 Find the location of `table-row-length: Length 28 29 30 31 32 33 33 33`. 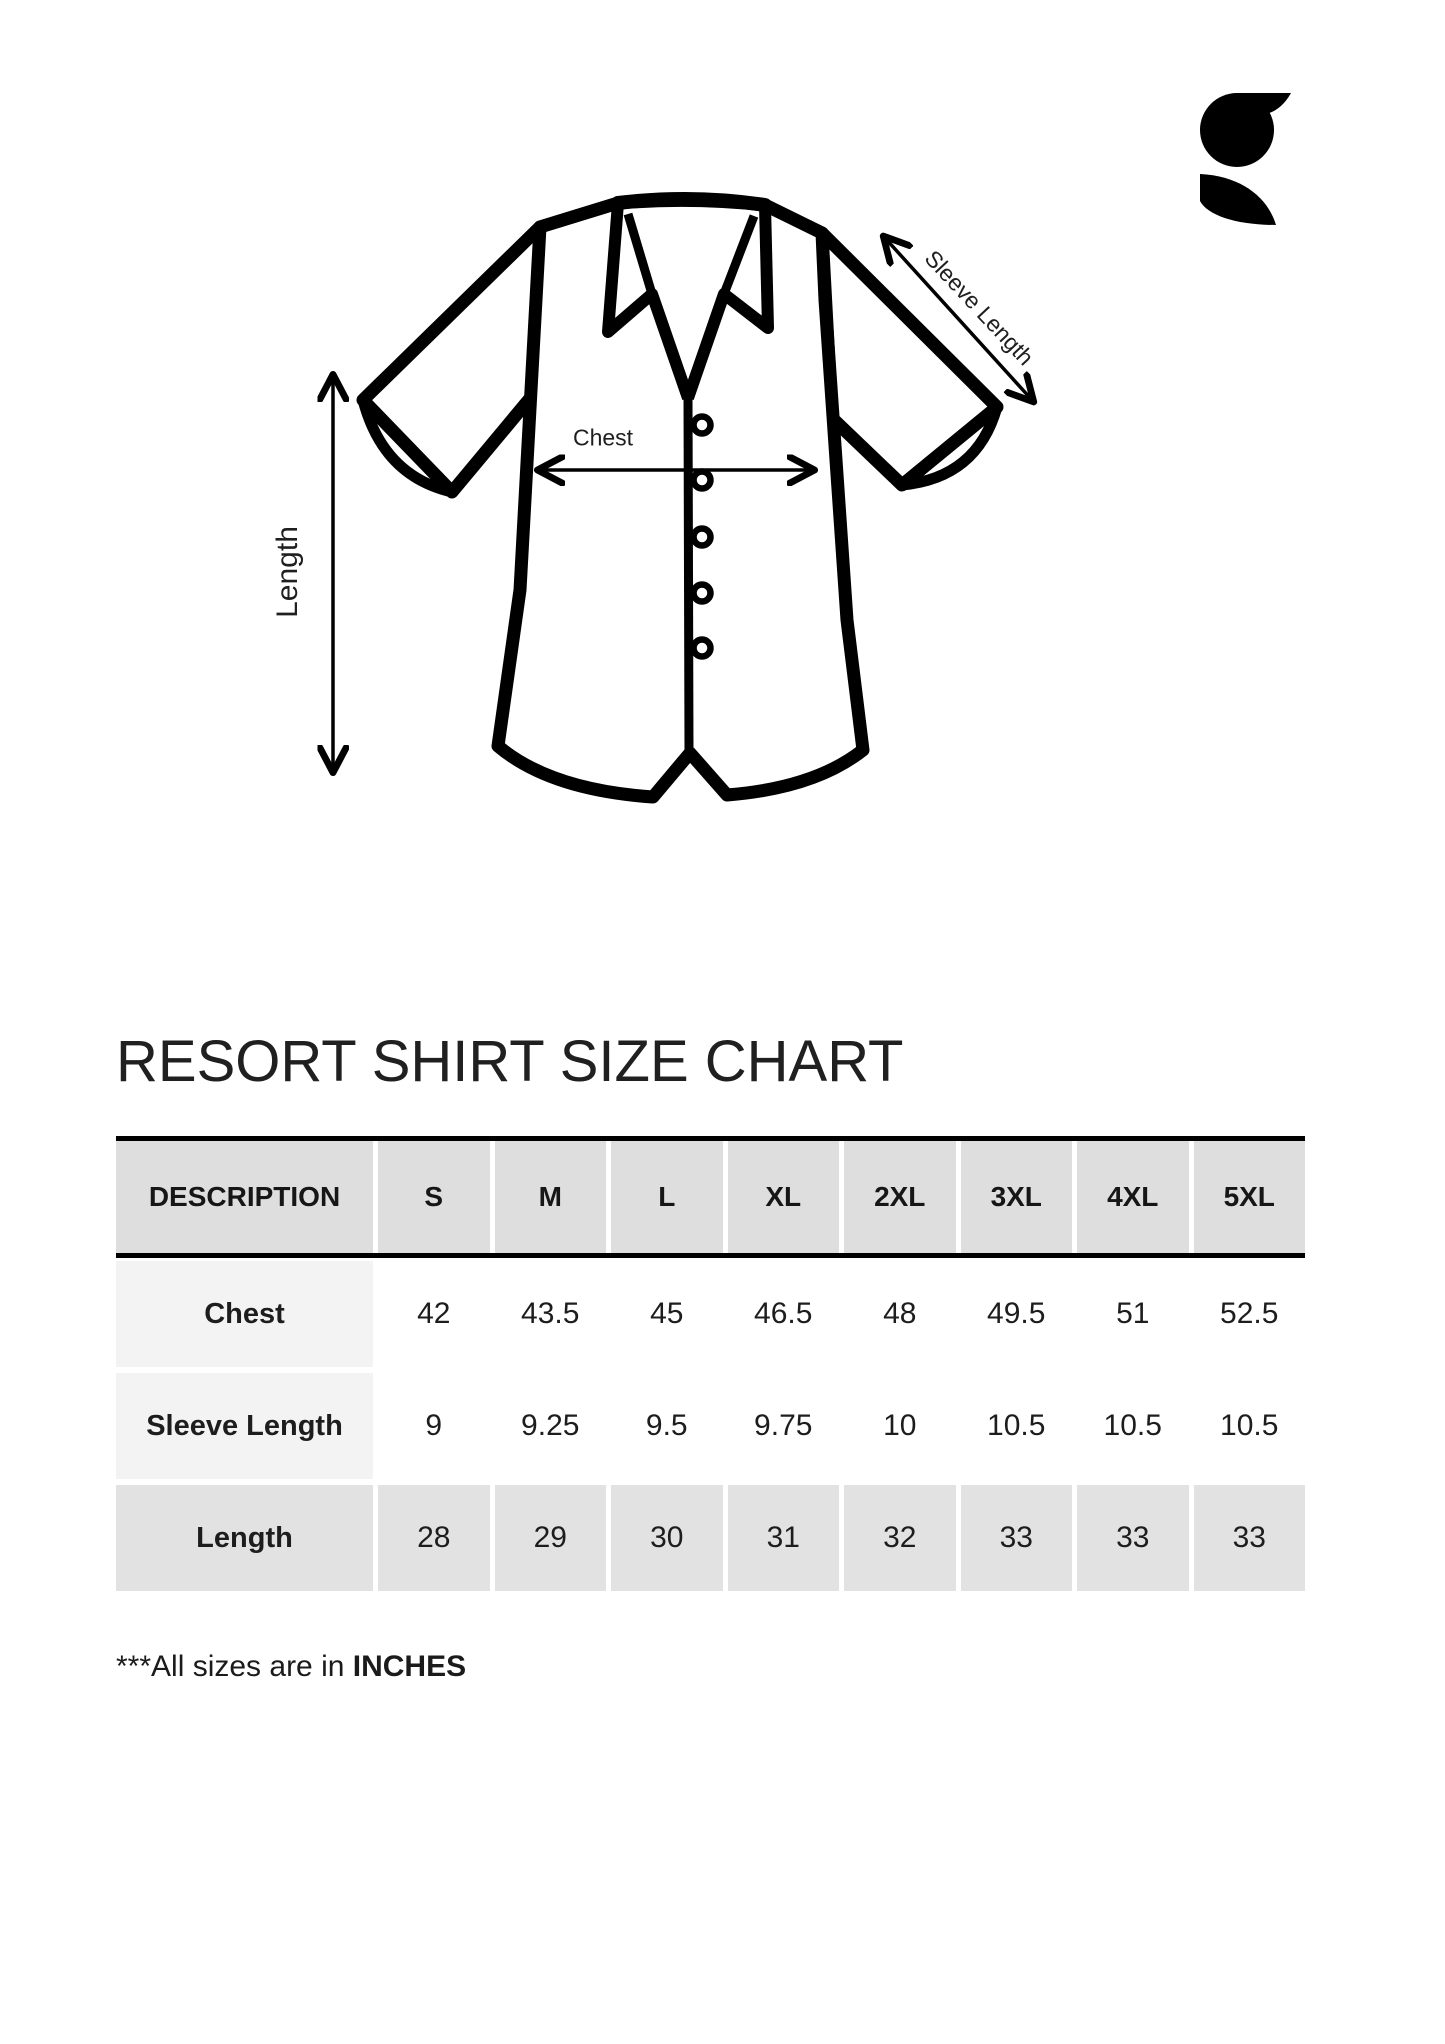

table-row-length: Length 28 29 30 31 32 33 33 33 is located at coordinates (710, 1538).